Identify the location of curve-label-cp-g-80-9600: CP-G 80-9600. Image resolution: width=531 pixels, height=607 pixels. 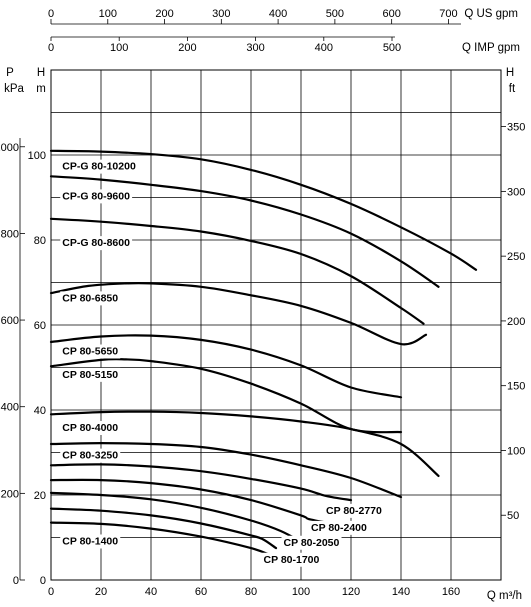
(96, 196).